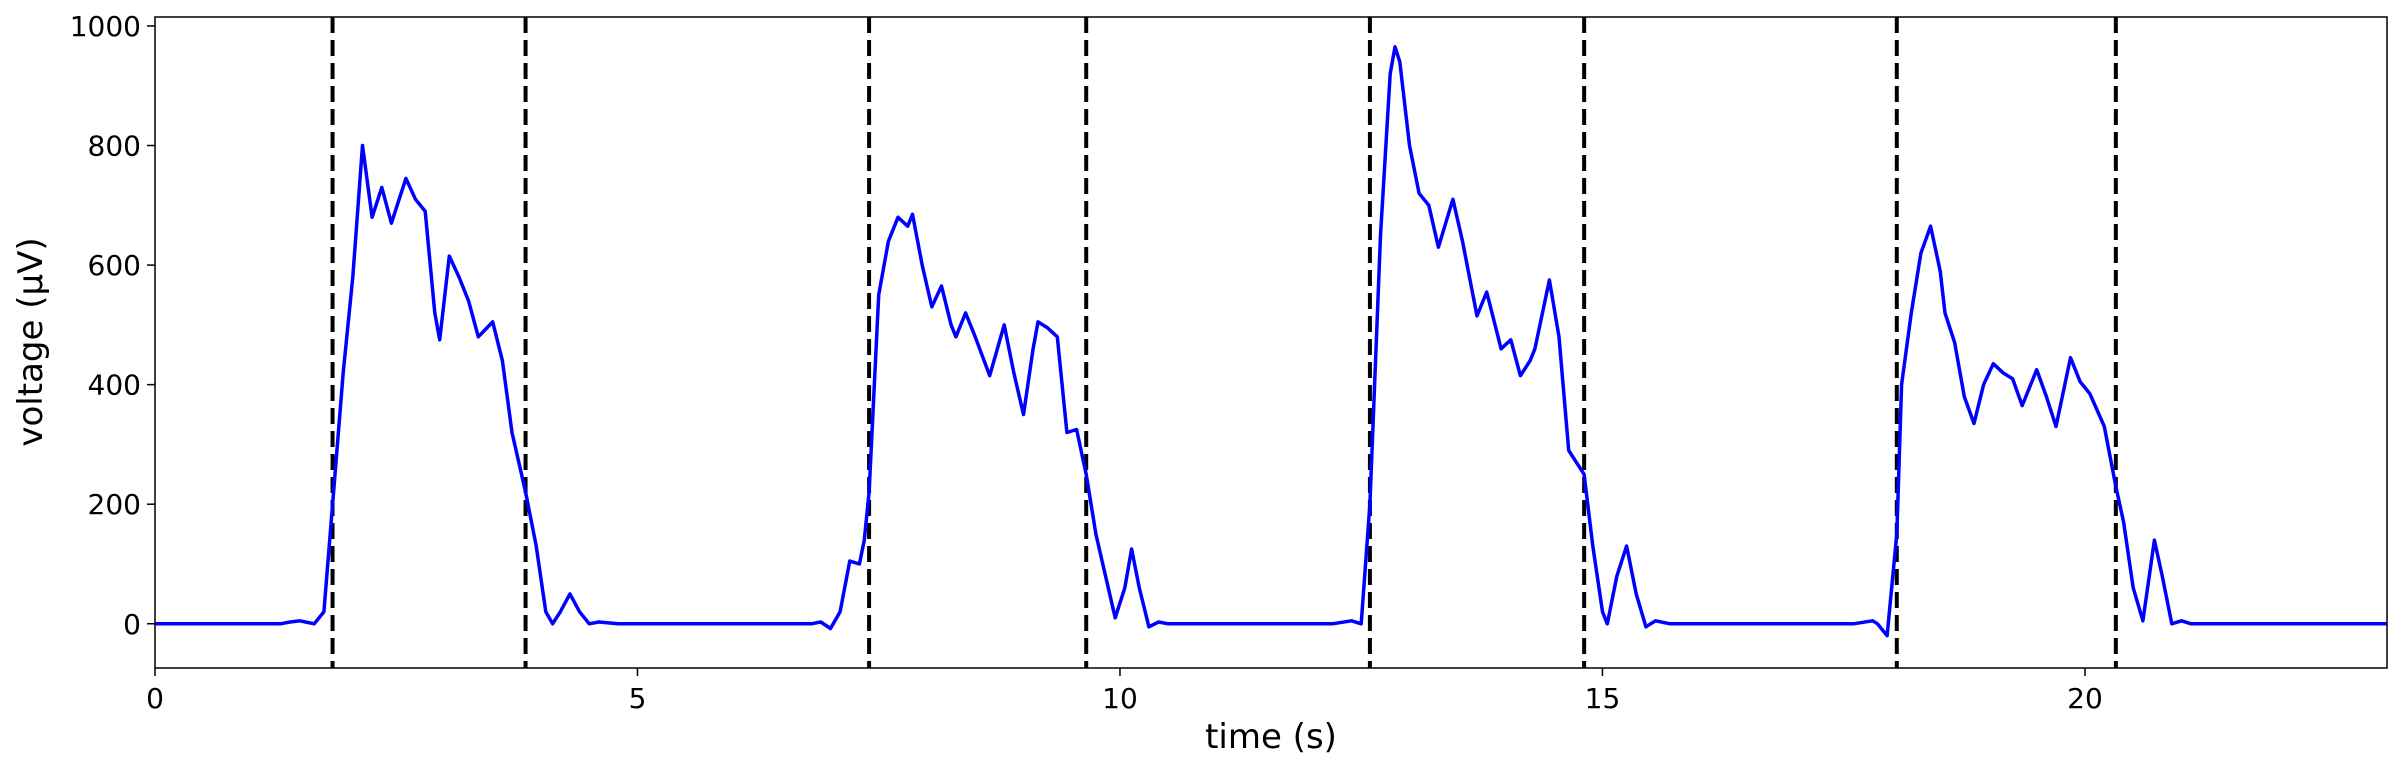 The width and height of the screenshot is (2402, 771). Describe the element at coordinates (114, 385) in the screenshot. I see `y-tick-label: 400` at that location.